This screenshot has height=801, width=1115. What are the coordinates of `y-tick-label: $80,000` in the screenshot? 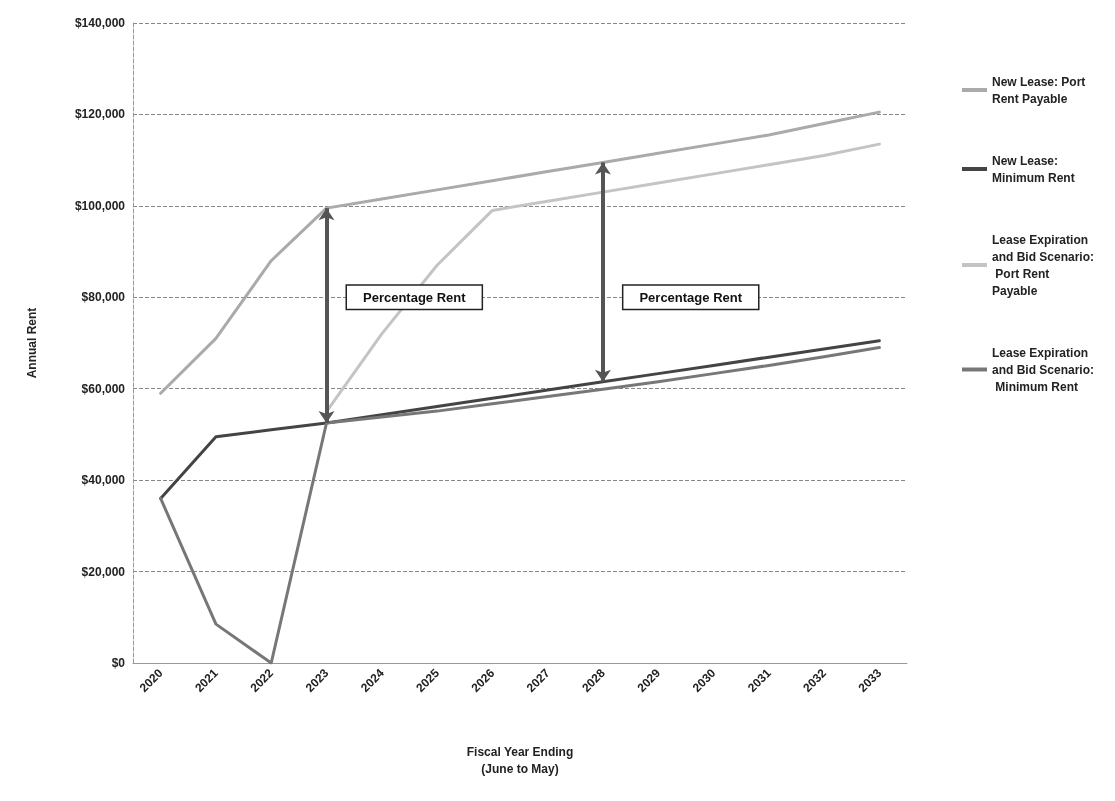 It's located at (103, 297).